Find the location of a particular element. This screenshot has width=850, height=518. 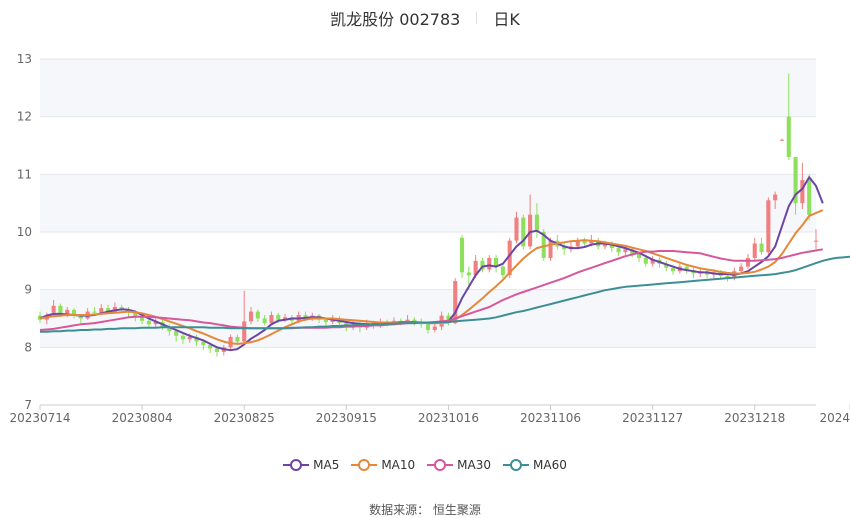

legend-item-ma30: MA30 is located at coordinates (459, 465).